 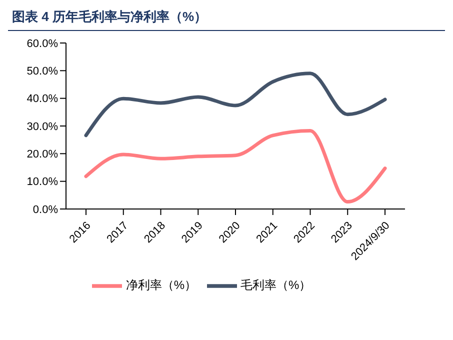 What do you see at coordinates (276, 285) in the screenshot?
I see `legend-label: 毛利率（%）` at bounding box center [276, 285].